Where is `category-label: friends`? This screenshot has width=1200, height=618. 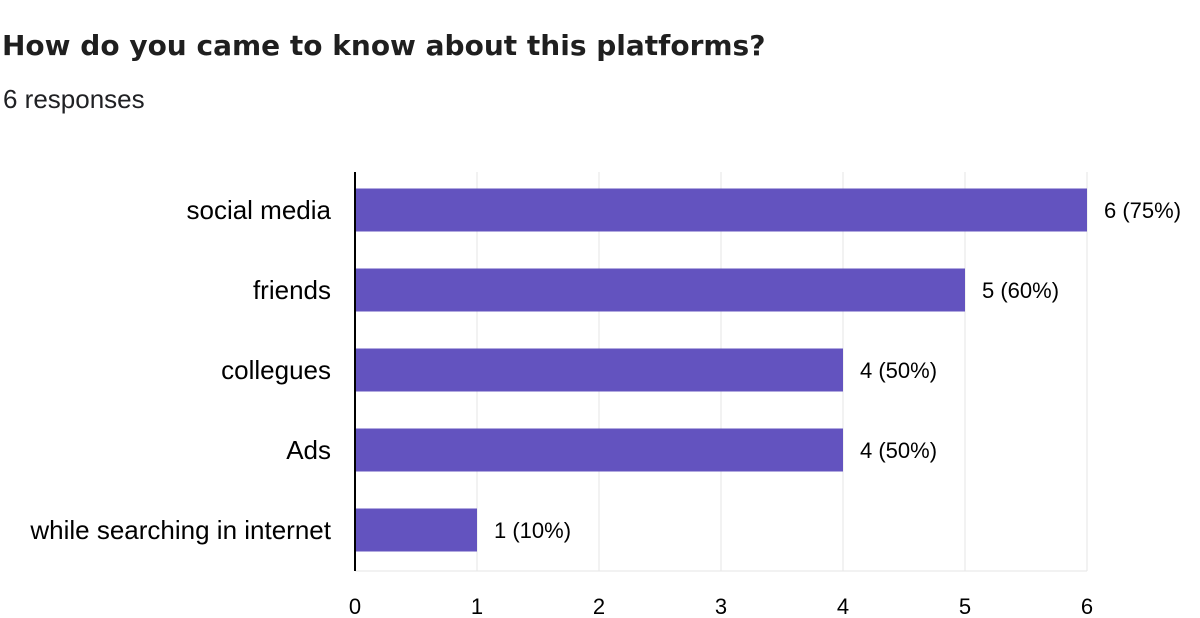
category-label: friends is located at coordinates (292, 290).